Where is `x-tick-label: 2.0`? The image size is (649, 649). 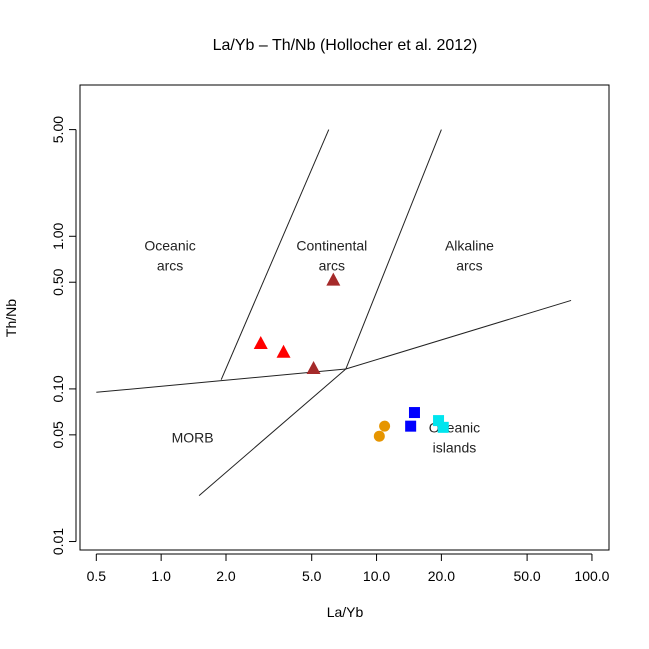 x-tick-label: 2.0 is located at coordinates (226, 576).